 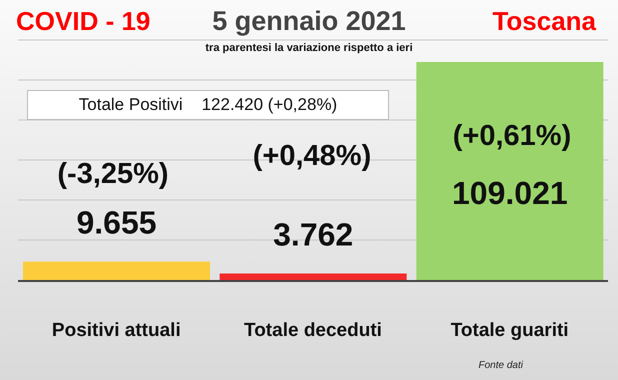 What do you see at coordinates (313, 331) in the screenshot?
I see `x-tick-label: Totale deceduti` at bounding box center [313, 331].